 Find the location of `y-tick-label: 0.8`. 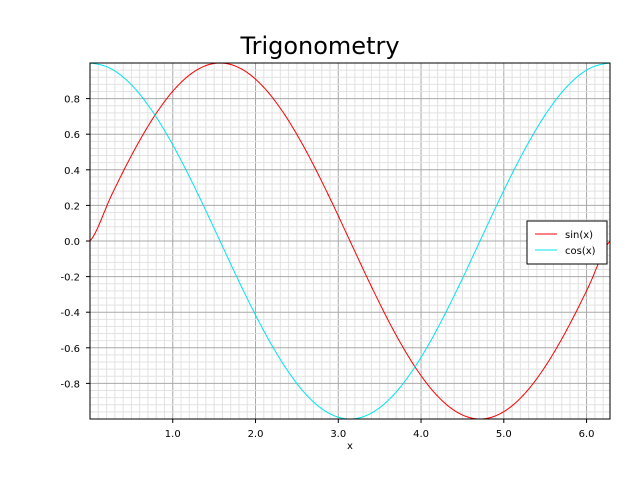

y-tick-label: 0.8 is located at coordinates (72, 100).